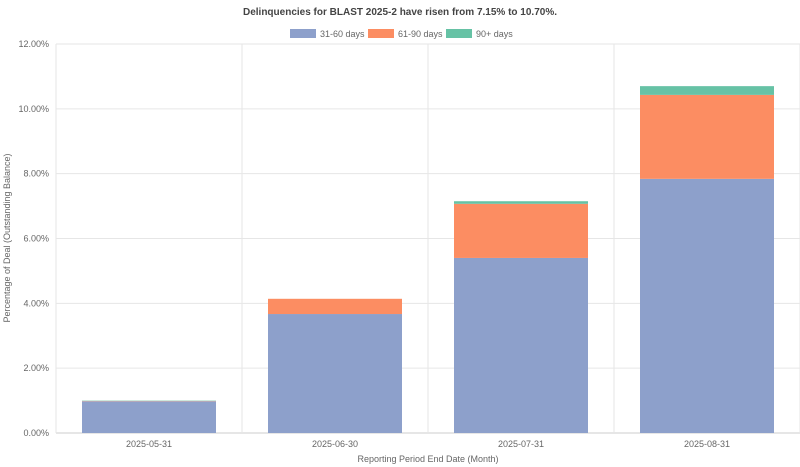 This screenshot has height=467, width=800. I want to click on y-tick-label: 2.00%, so click(36, 368).